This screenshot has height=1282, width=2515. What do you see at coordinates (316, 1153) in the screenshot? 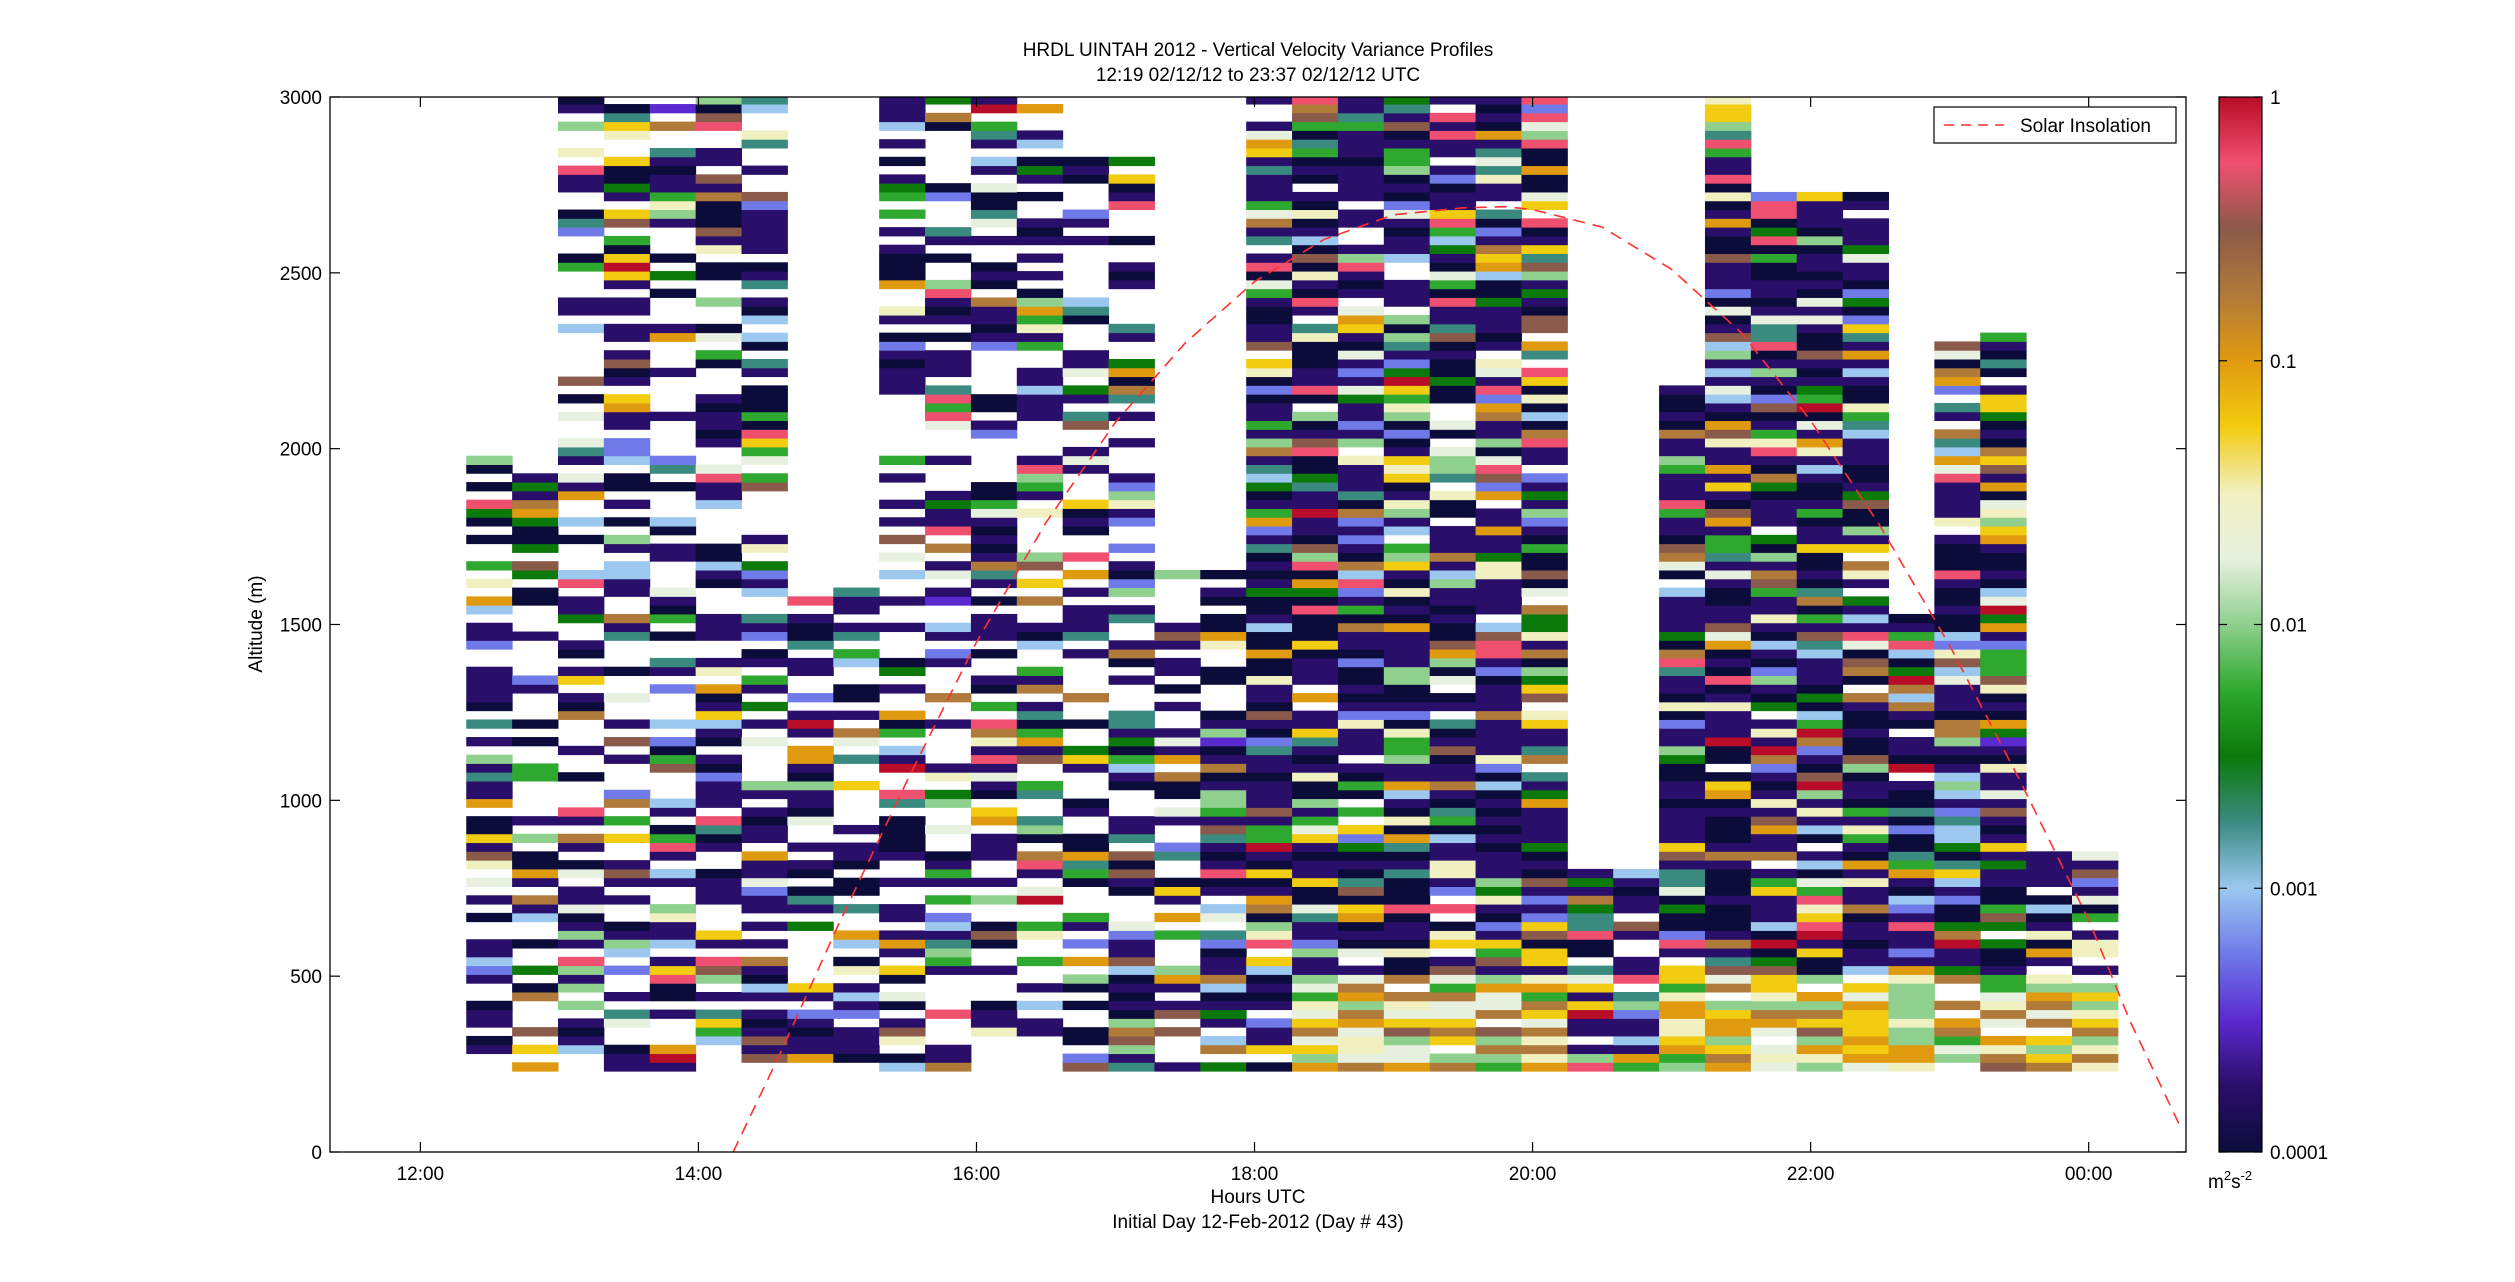
I see `y-tick-label: 0` at bounding box center [316, 1153].